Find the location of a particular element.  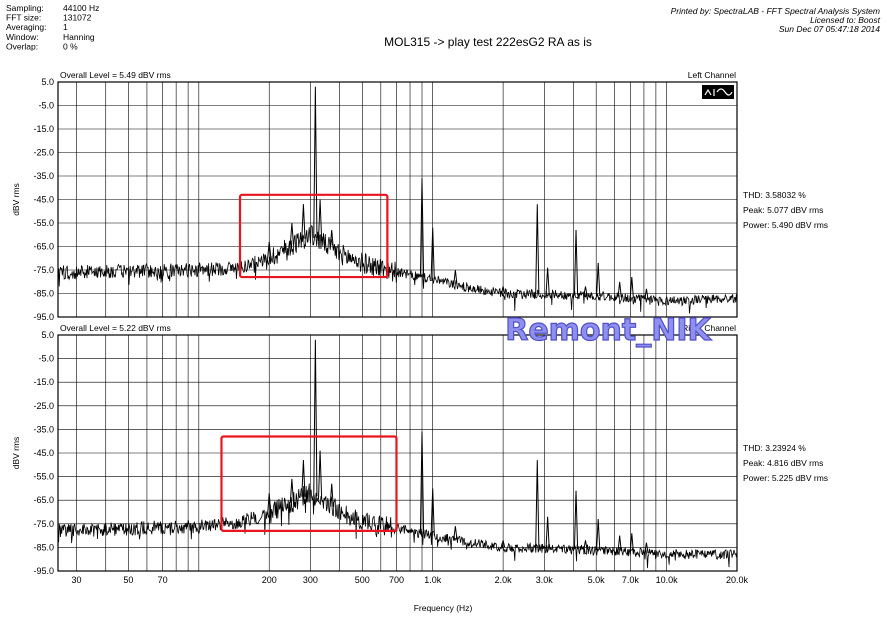

x-tick-label: 20.0k is located at coordinates (737, 580).